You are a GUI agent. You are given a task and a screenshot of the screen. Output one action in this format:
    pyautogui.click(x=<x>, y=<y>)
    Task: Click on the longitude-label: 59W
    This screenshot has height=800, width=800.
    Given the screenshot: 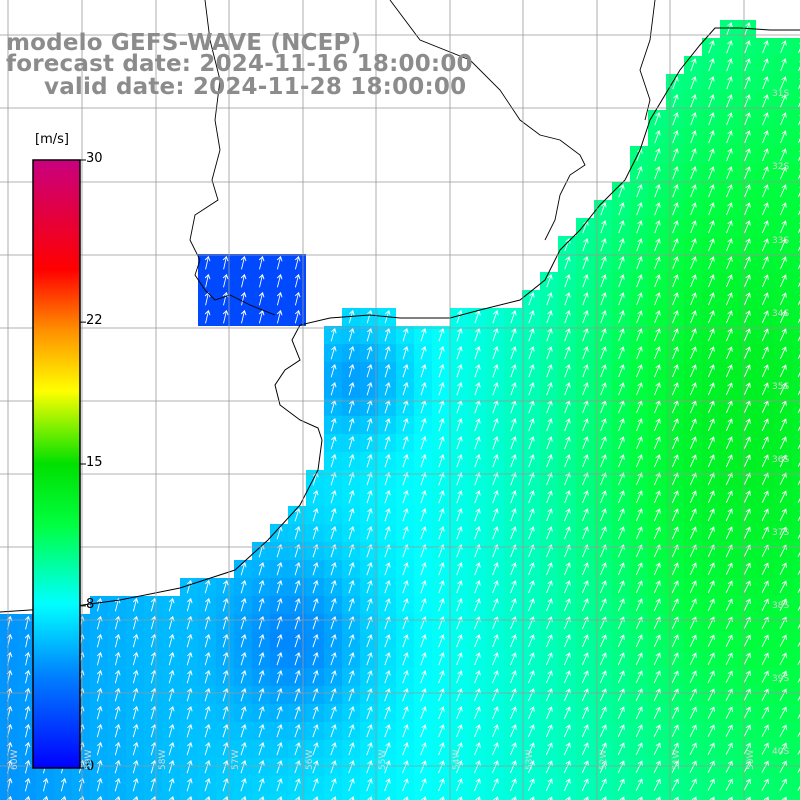 What is the action you would take?
    pyautogui.click(x=89, y=759)
    